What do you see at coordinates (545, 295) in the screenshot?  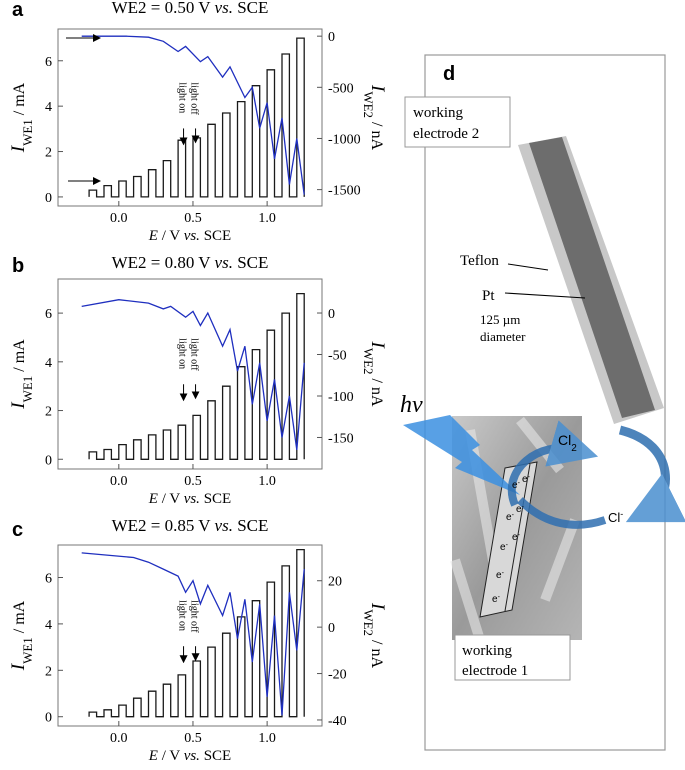 I see `pt-pointer` at bounding box center [545, 295].